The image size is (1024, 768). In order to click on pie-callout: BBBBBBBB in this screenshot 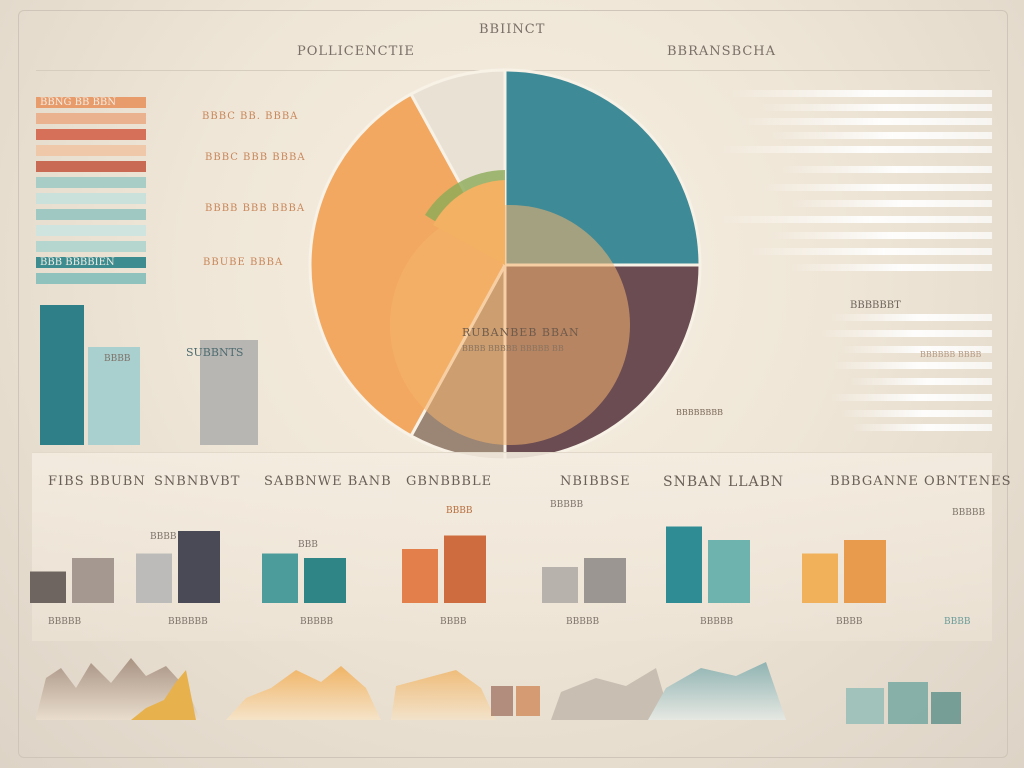, I will do `click(700, 412)`.